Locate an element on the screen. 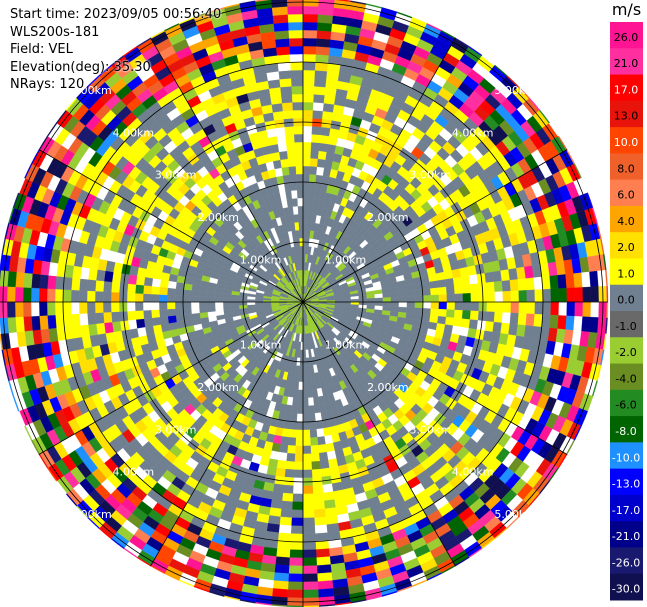 This screenshot has width=647, height=607. range-ring-label: 1.00km is located at coordinates (346, 344).